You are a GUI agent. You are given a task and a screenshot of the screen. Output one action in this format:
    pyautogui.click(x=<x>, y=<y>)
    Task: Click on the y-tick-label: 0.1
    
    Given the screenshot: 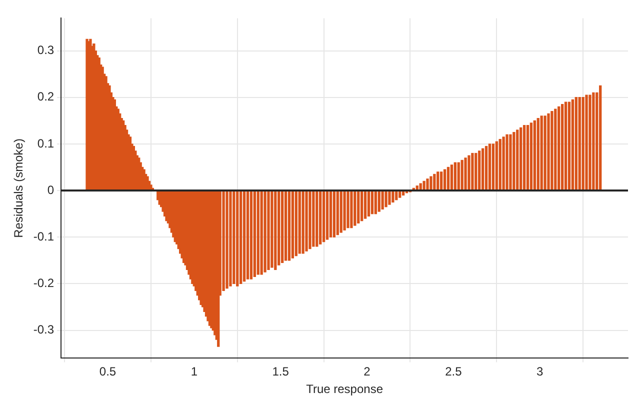 What is the action you would take?
    pyautogui.click(x=45, y=143)
    